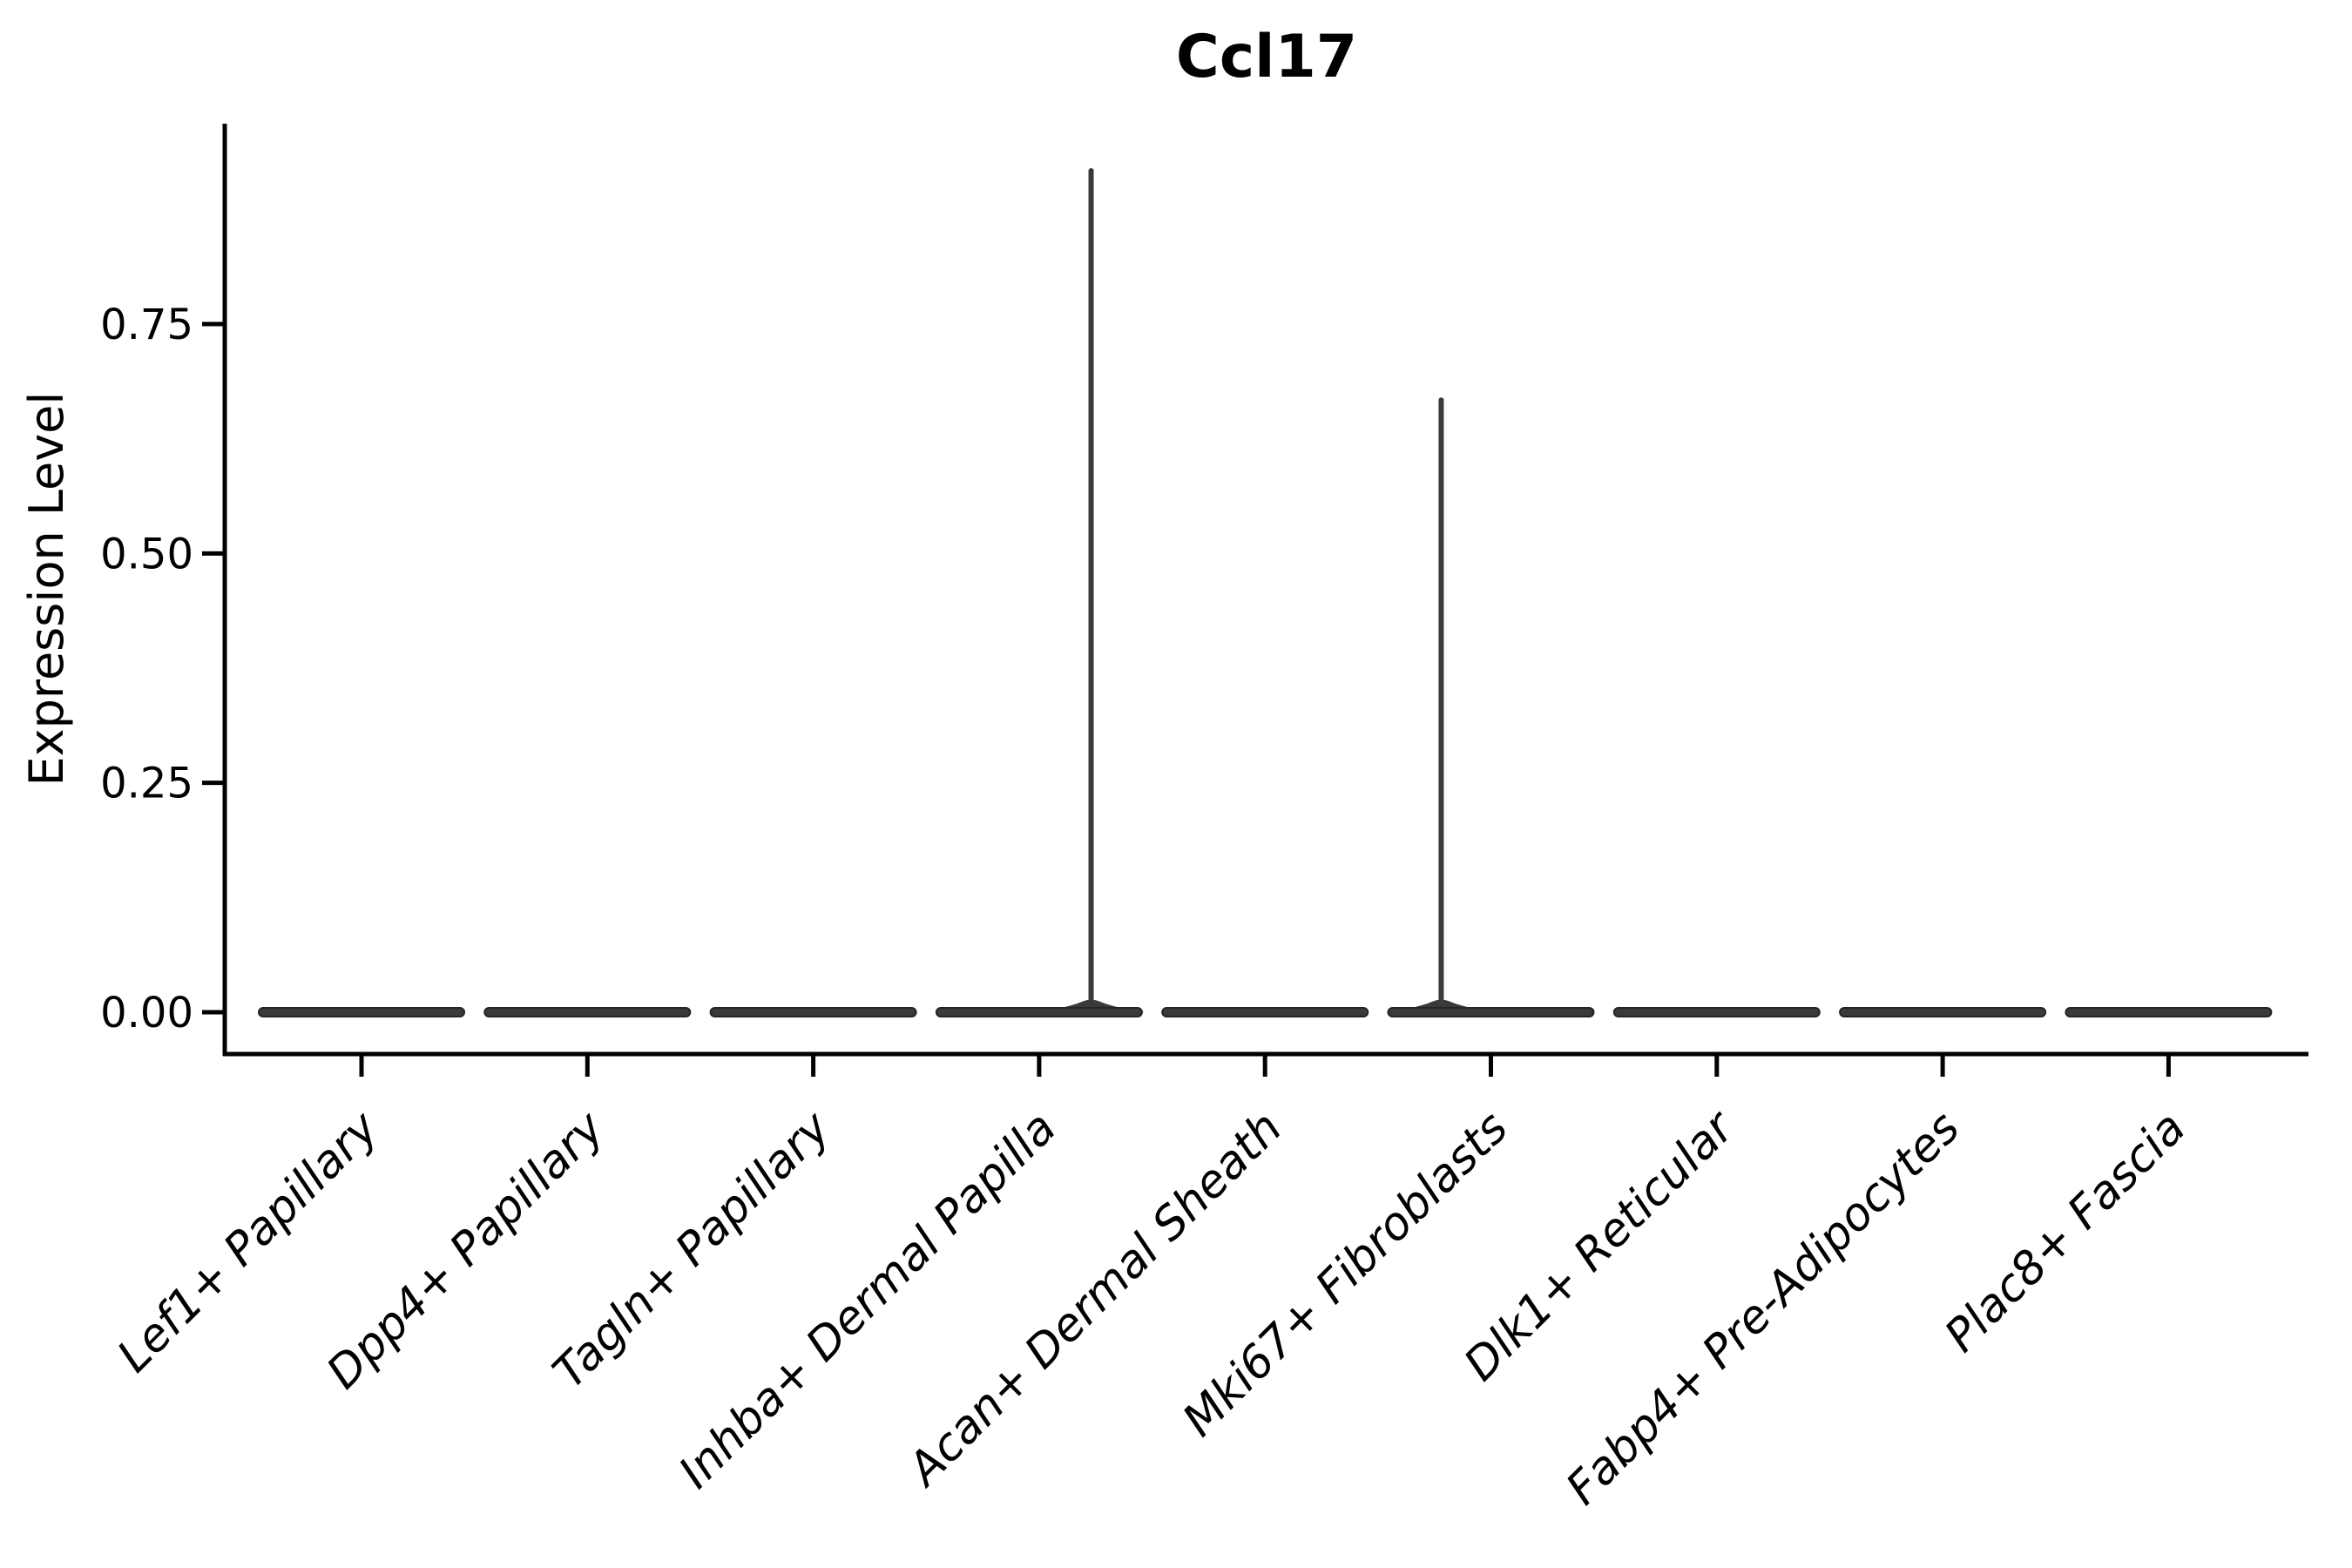  What do you see at coordinates (146, 784) in the screenshot?
I see `y-tick-label: 0.25` at bounding box center [146, 784].